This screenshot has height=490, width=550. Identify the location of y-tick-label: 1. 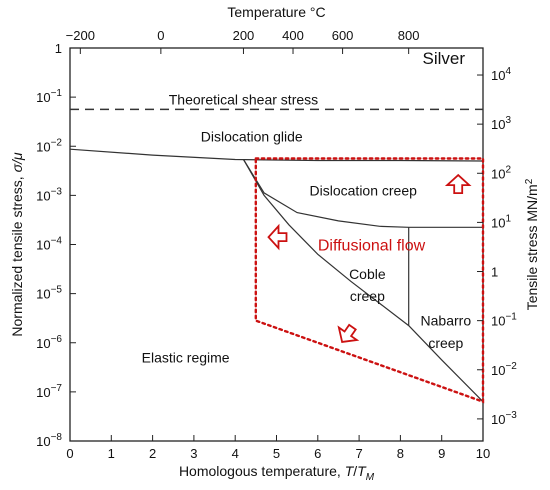
(58, 48).